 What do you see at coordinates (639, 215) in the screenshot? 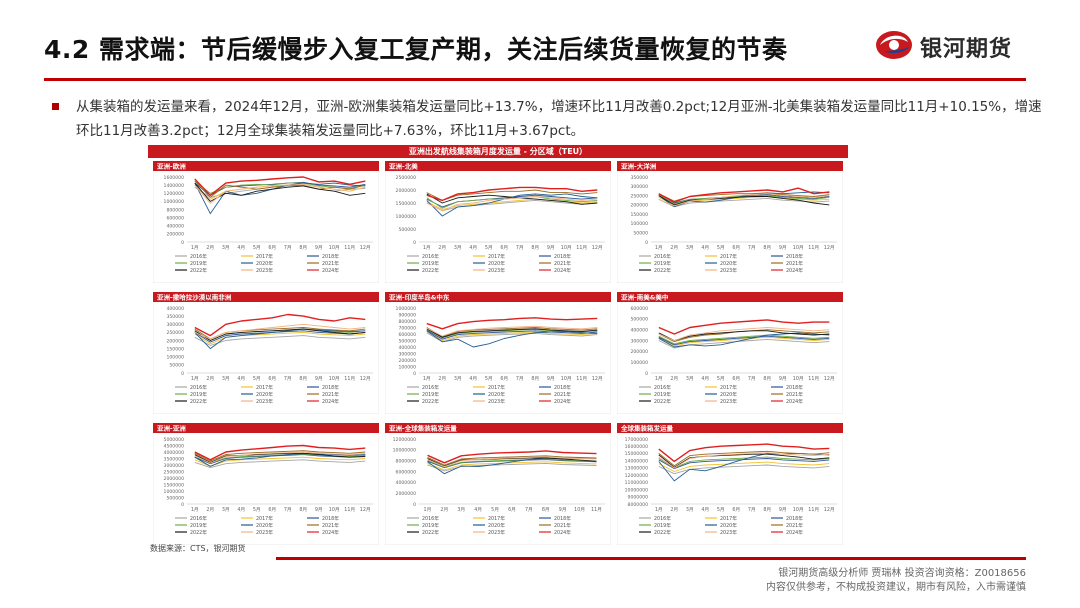
I see `y-tick-label: 150000` at bounding box center [639, 215].